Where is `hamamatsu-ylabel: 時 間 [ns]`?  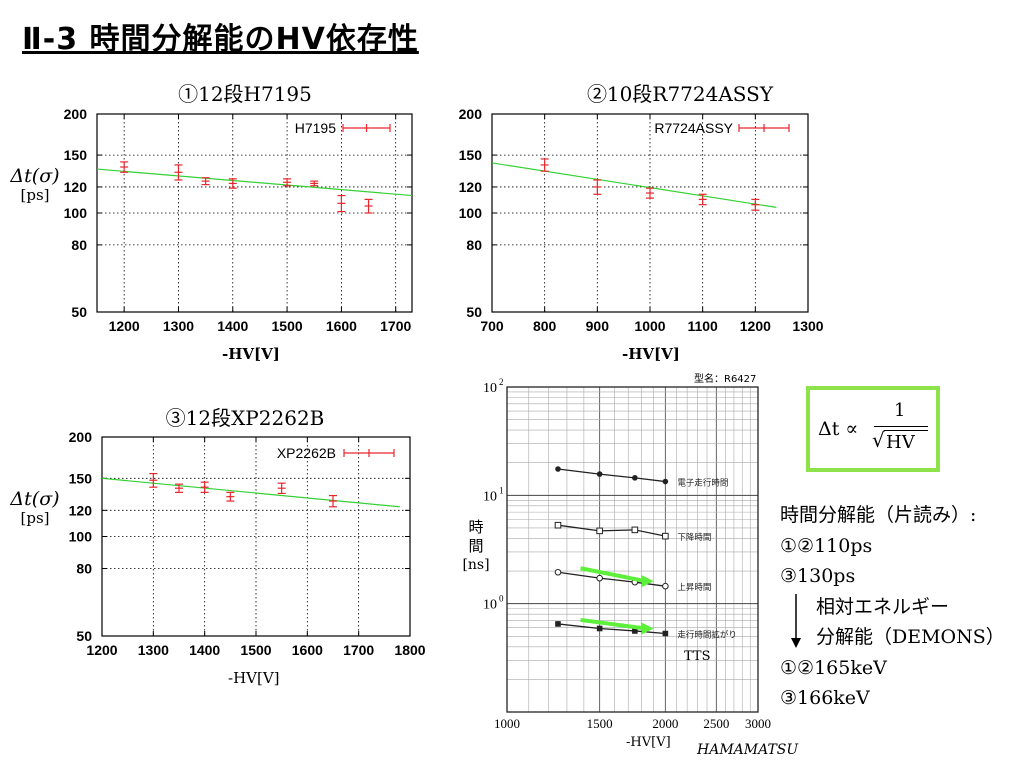 hamamatsu-ylabel: 時 間 [ns] is located at coordinates (476, 546).